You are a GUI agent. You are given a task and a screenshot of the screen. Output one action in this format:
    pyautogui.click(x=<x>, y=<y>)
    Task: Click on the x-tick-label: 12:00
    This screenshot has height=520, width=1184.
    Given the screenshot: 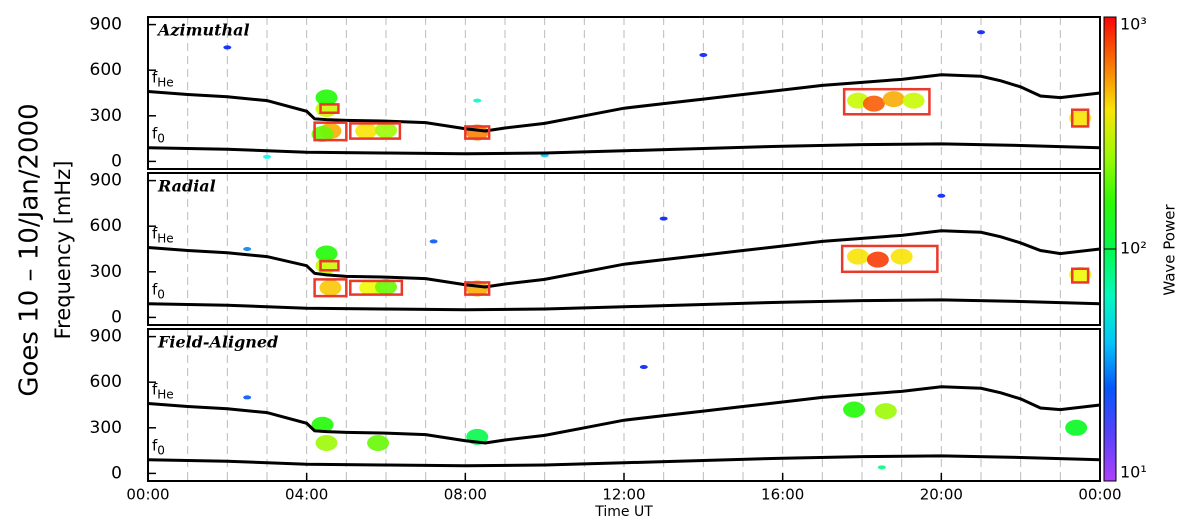 What is the action you would take?
    pyautogui.click(x=623, y=495)
    